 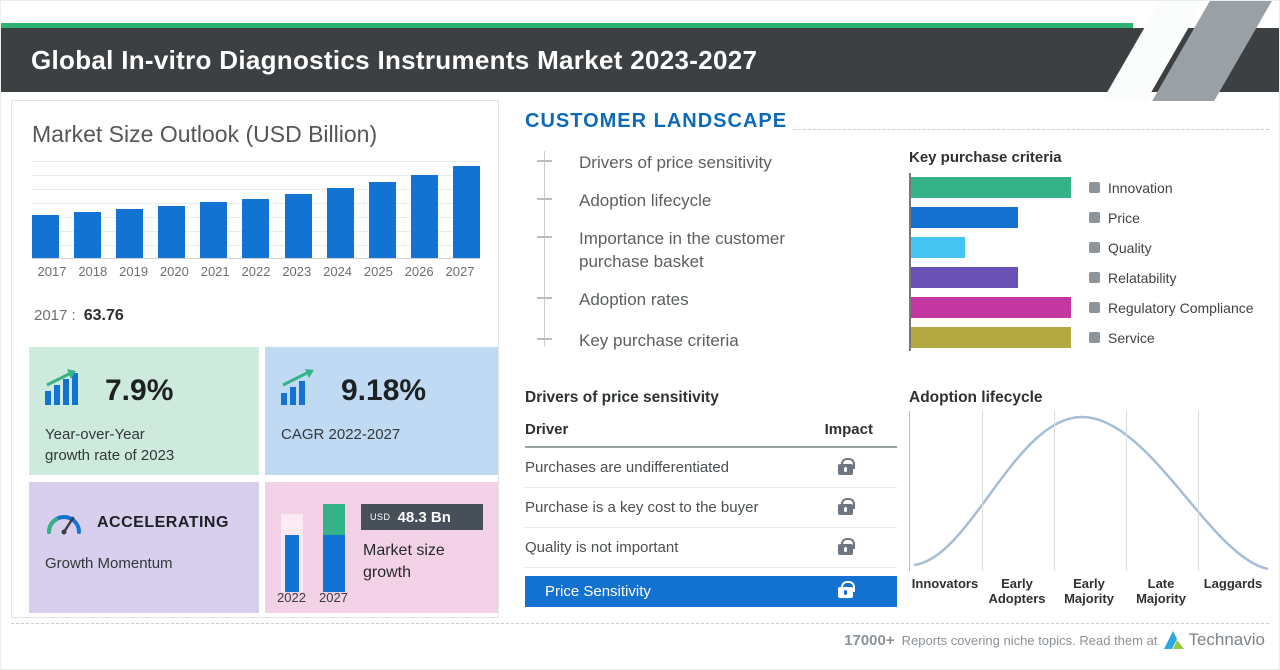 I want to click on col-impact: Impact, so click(x=848, y=429).